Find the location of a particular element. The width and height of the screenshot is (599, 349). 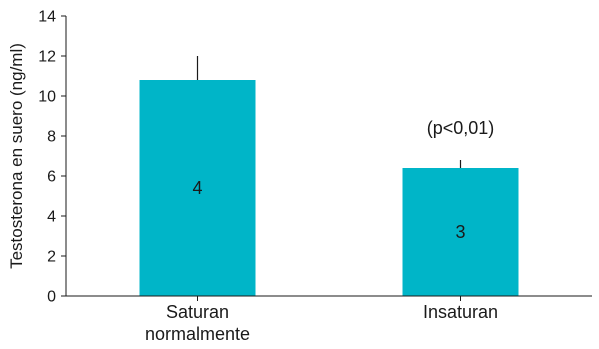

y-tick-label: 8 is located at coordinates (51, 137).